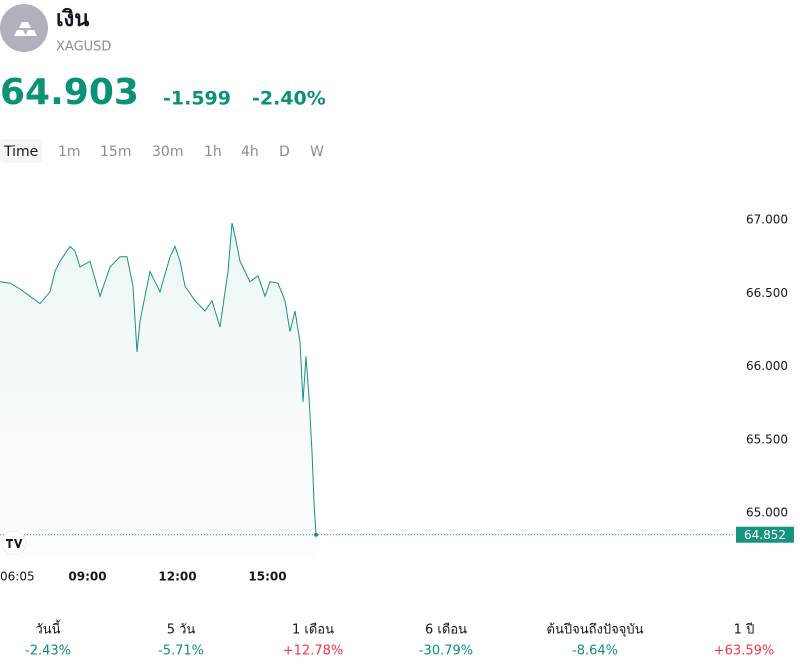 The height and width of the screenshot is (671, 800). Describe the element at coordinates (267, 577) in the screenshot. I see `x-tick-label: 15:00` at that location.